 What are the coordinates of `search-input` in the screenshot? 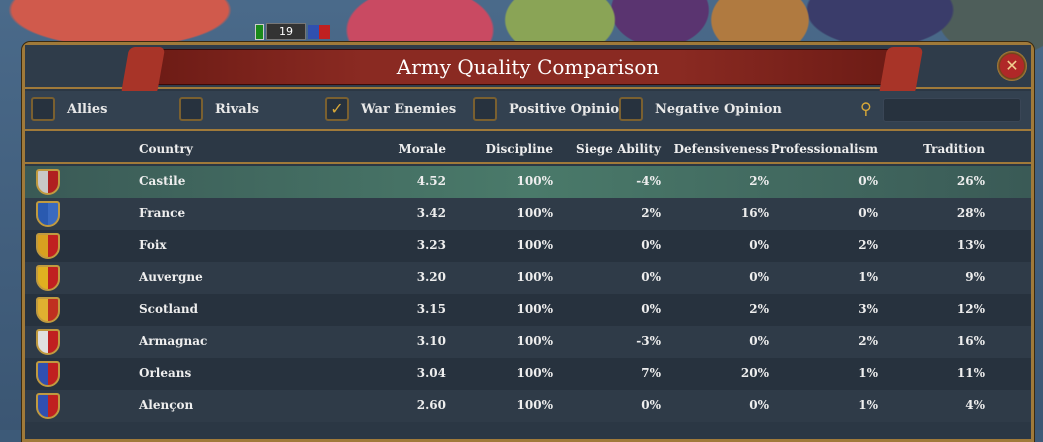 It's located at (952, 110).